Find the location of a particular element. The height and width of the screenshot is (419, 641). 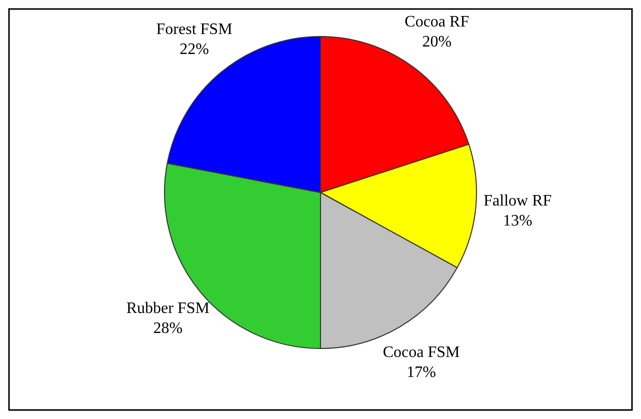

slice-label: Forest FSM is located at coordinates (194, 29).